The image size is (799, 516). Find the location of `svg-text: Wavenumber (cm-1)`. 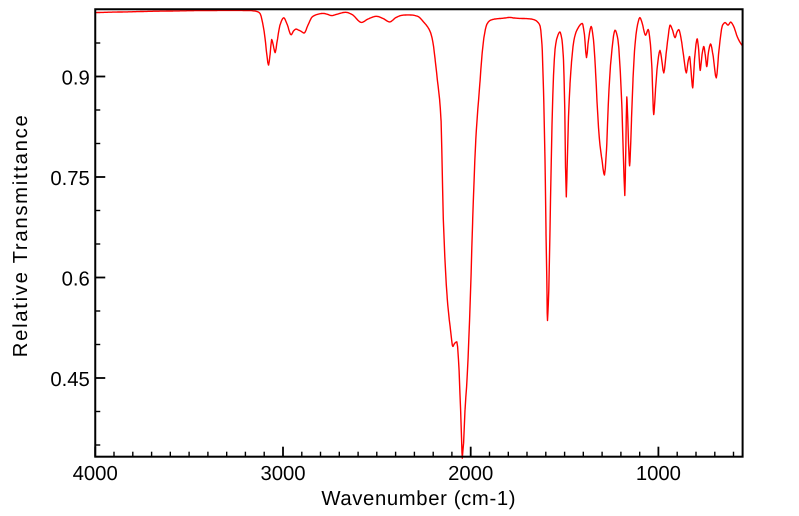

svg-text: Wavenumber (cm-1) is located at coordinates (418, 499).